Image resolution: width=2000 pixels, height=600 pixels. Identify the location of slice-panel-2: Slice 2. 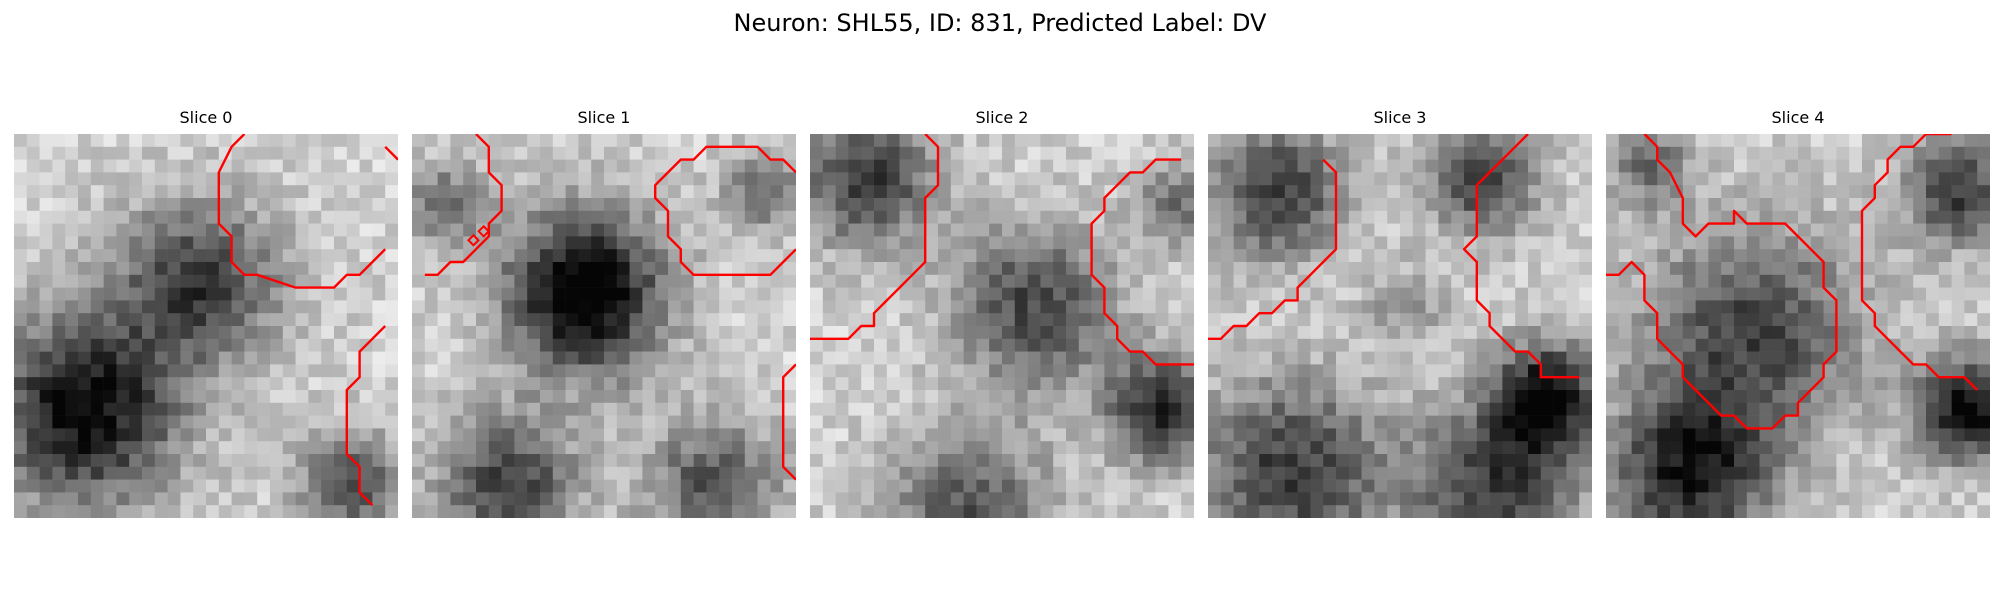
(1002, 313).